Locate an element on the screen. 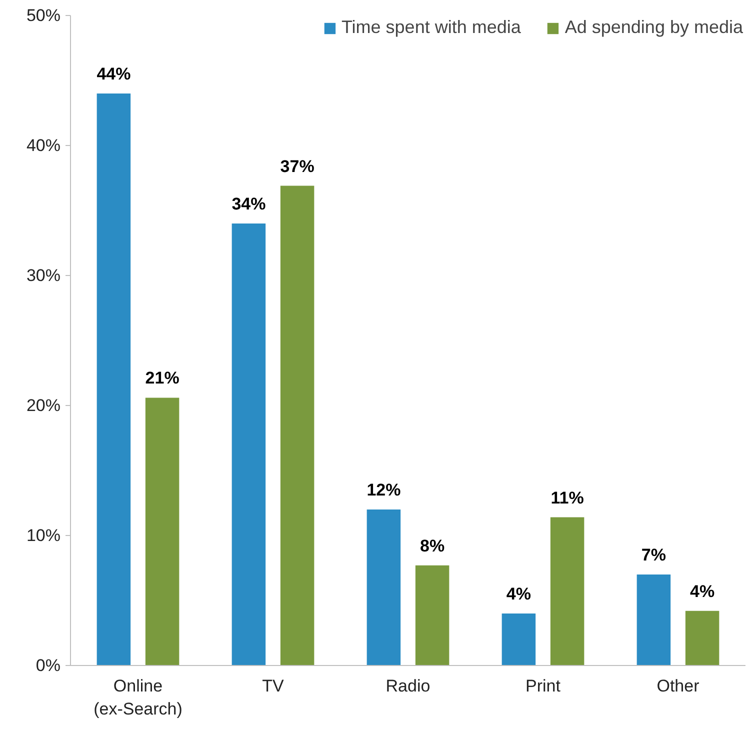 This screenshot has height=731, width=756. data-label: 34% is located at coordinates (249, 204).